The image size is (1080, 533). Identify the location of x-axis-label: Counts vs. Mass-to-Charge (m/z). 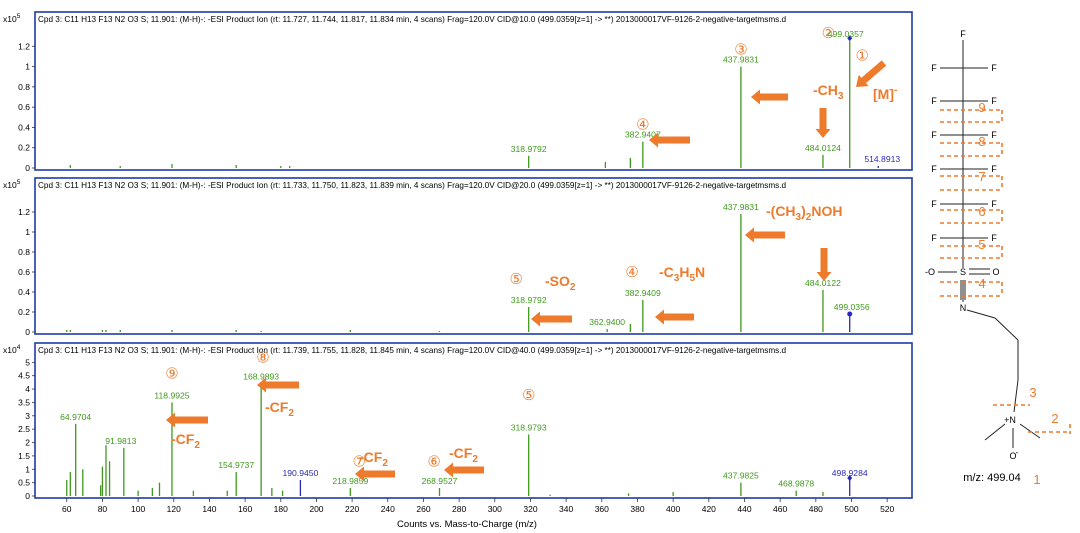
(467, 524).